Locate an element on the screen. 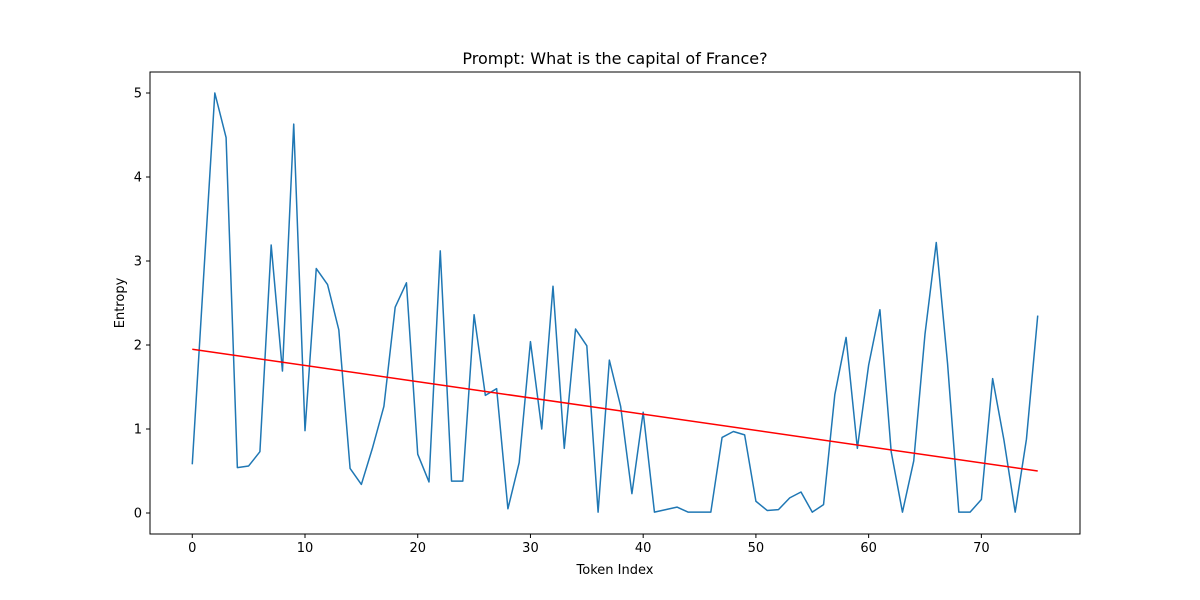  x-tick-label: 40 is located at coordinates (643, 548).